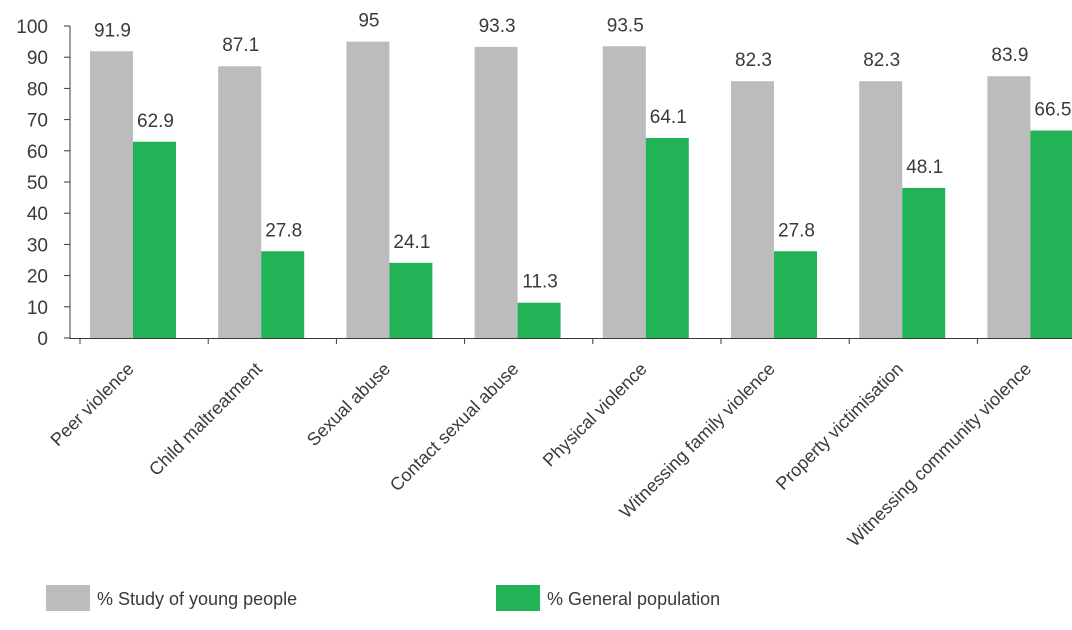  I want to click on category-label-4: Physical violence, so click(595, 415).